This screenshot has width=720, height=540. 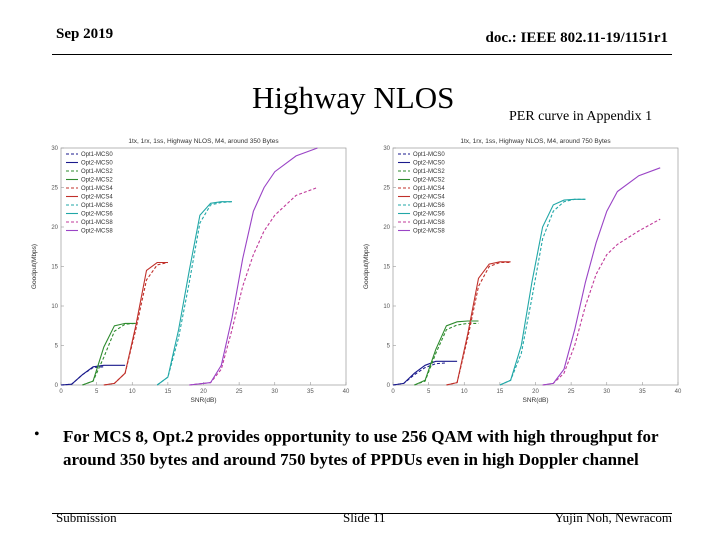 What do you see at coordinates (576, 38) in the screenshot?
I see `header-doc-id: doc.: IEEE 802.11-19/1151r1` at bounding box center [576, 38].